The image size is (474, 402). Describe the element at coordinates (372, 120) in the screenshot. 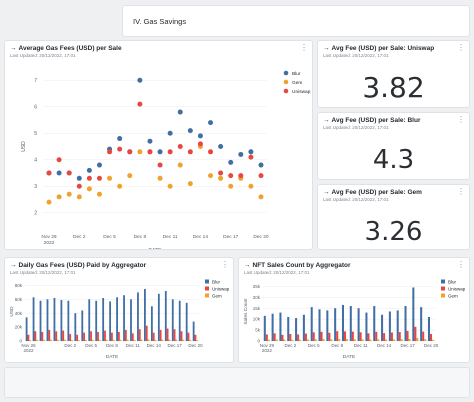

I see `kpi-blur-title: → Avg Fee (USD) per Sale: Blur` at that location.